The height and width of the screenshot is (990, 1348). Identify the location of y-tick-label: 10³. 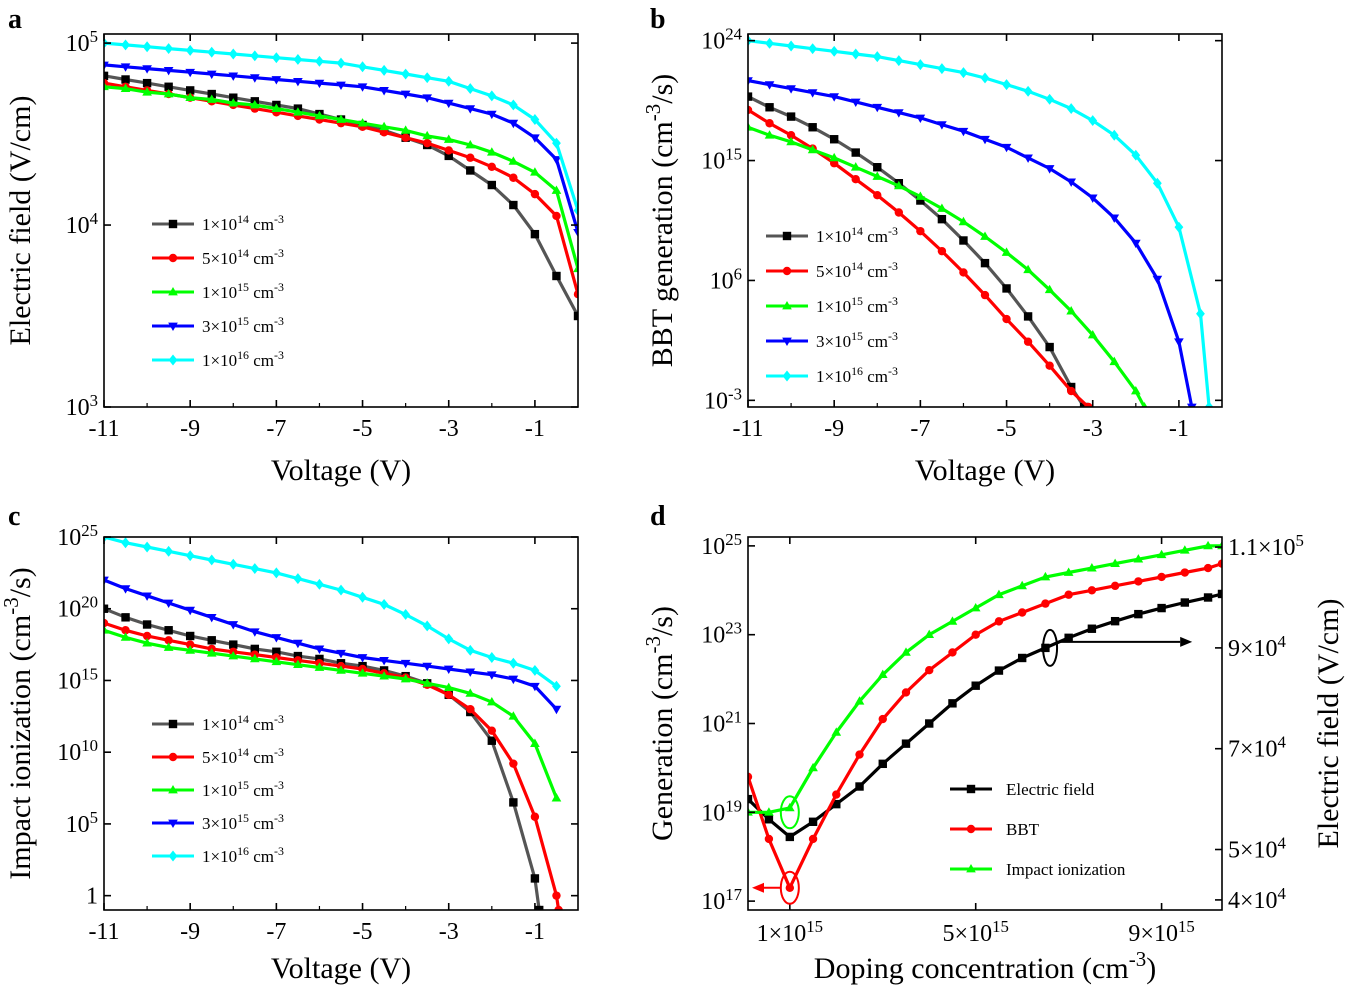
(82, 406).